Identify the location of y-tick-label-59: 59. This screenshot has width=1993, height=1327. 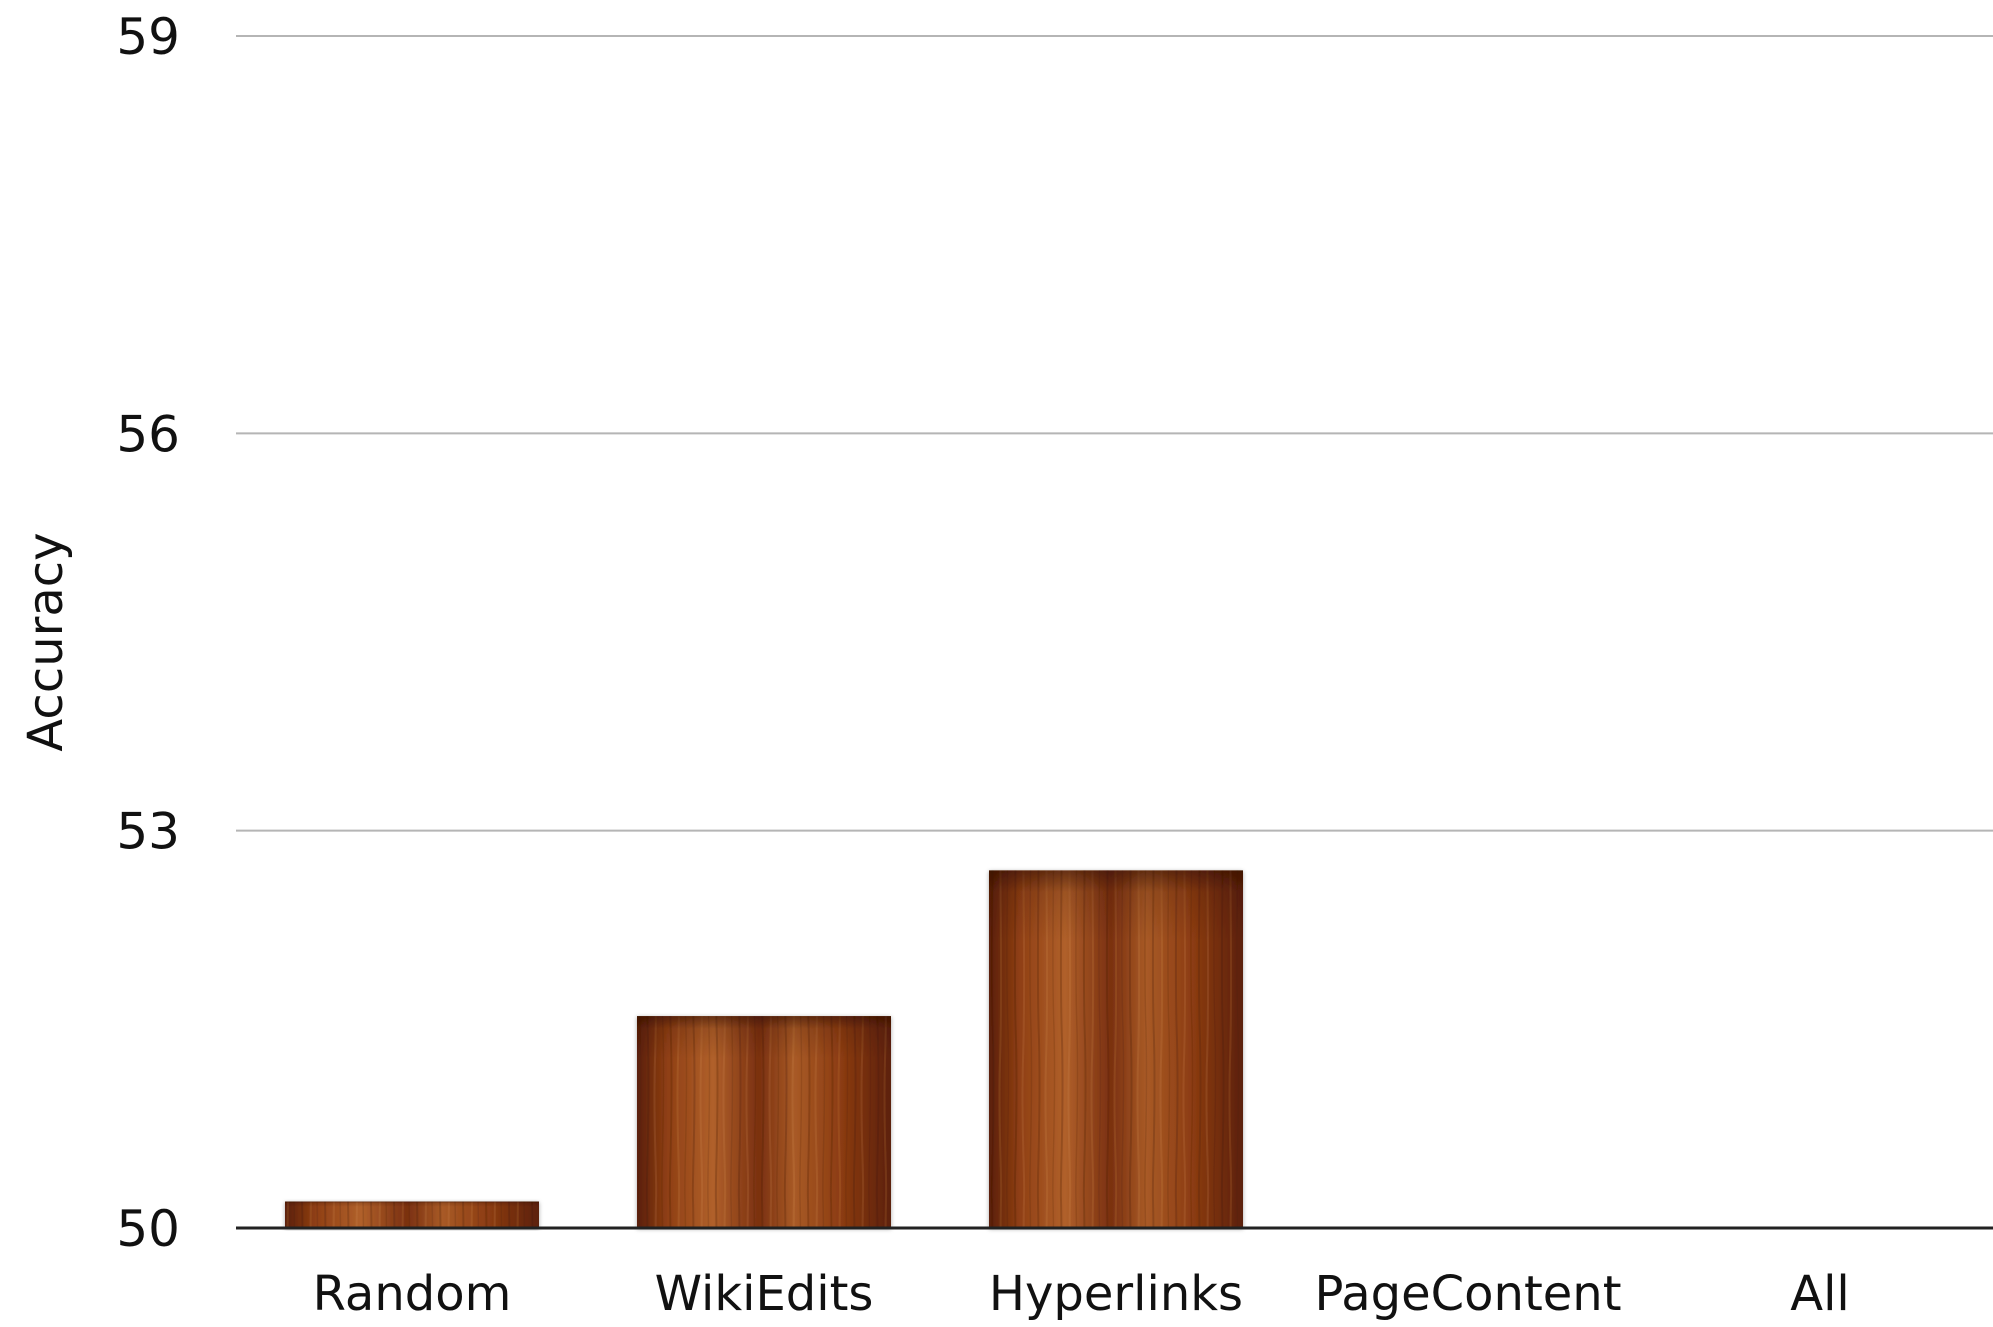
(148, 37).